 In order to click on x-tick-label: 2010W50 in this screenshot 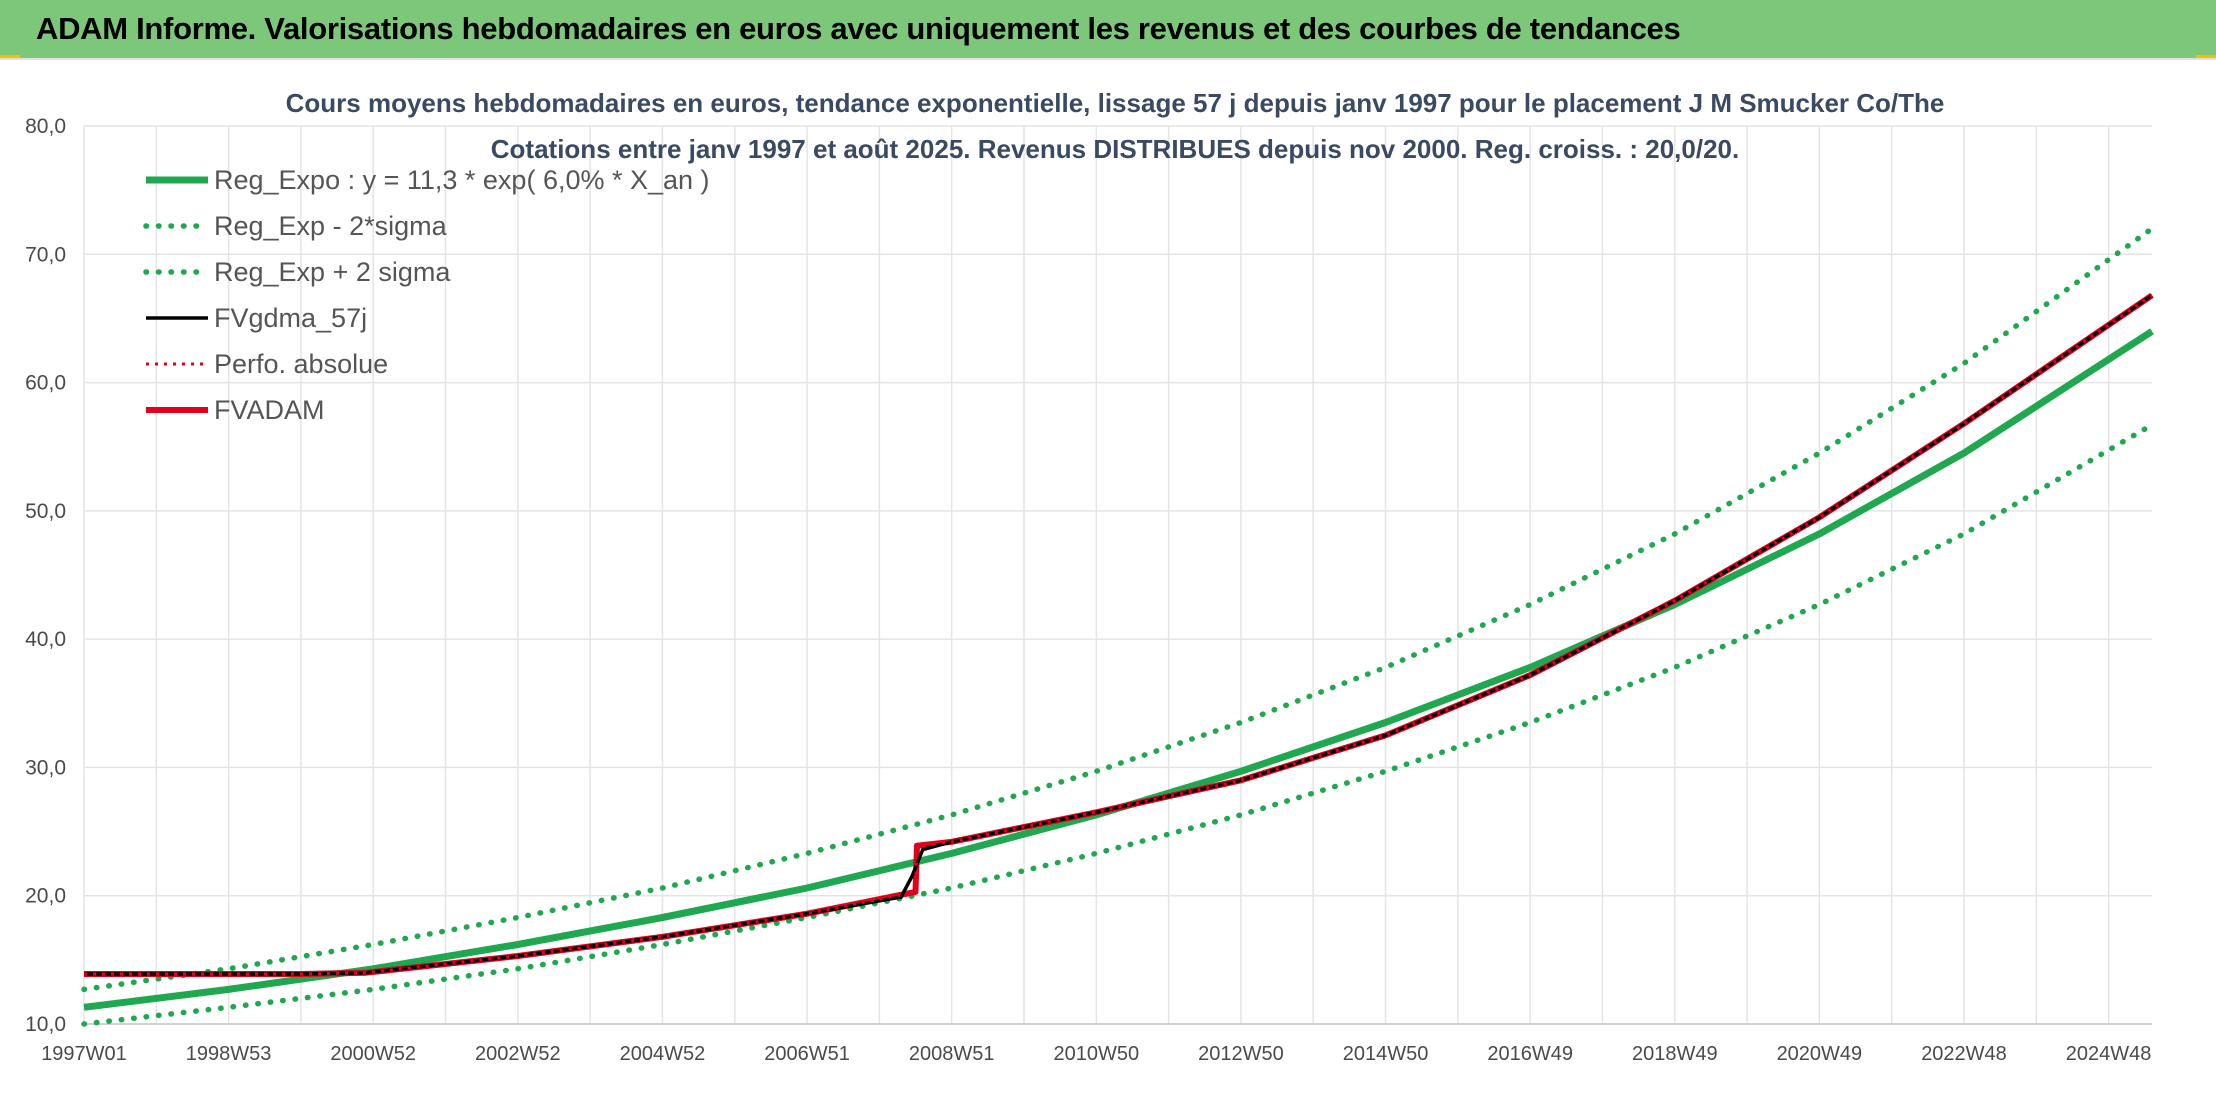, I will do `click(1096, 1054)`.